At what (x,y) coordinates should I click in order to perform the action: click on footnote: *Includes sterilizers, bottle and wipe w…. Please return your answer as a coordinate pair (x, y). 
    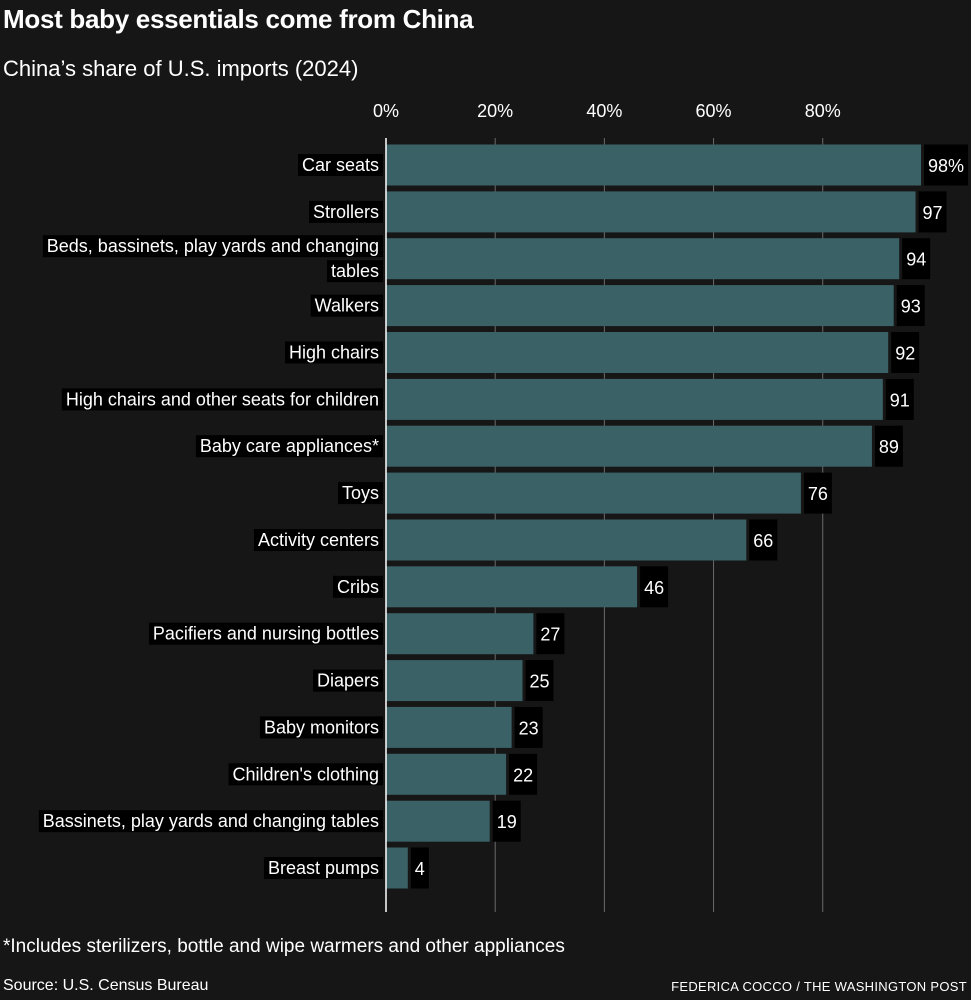
    Looking at the image, I should click on (284, 946).